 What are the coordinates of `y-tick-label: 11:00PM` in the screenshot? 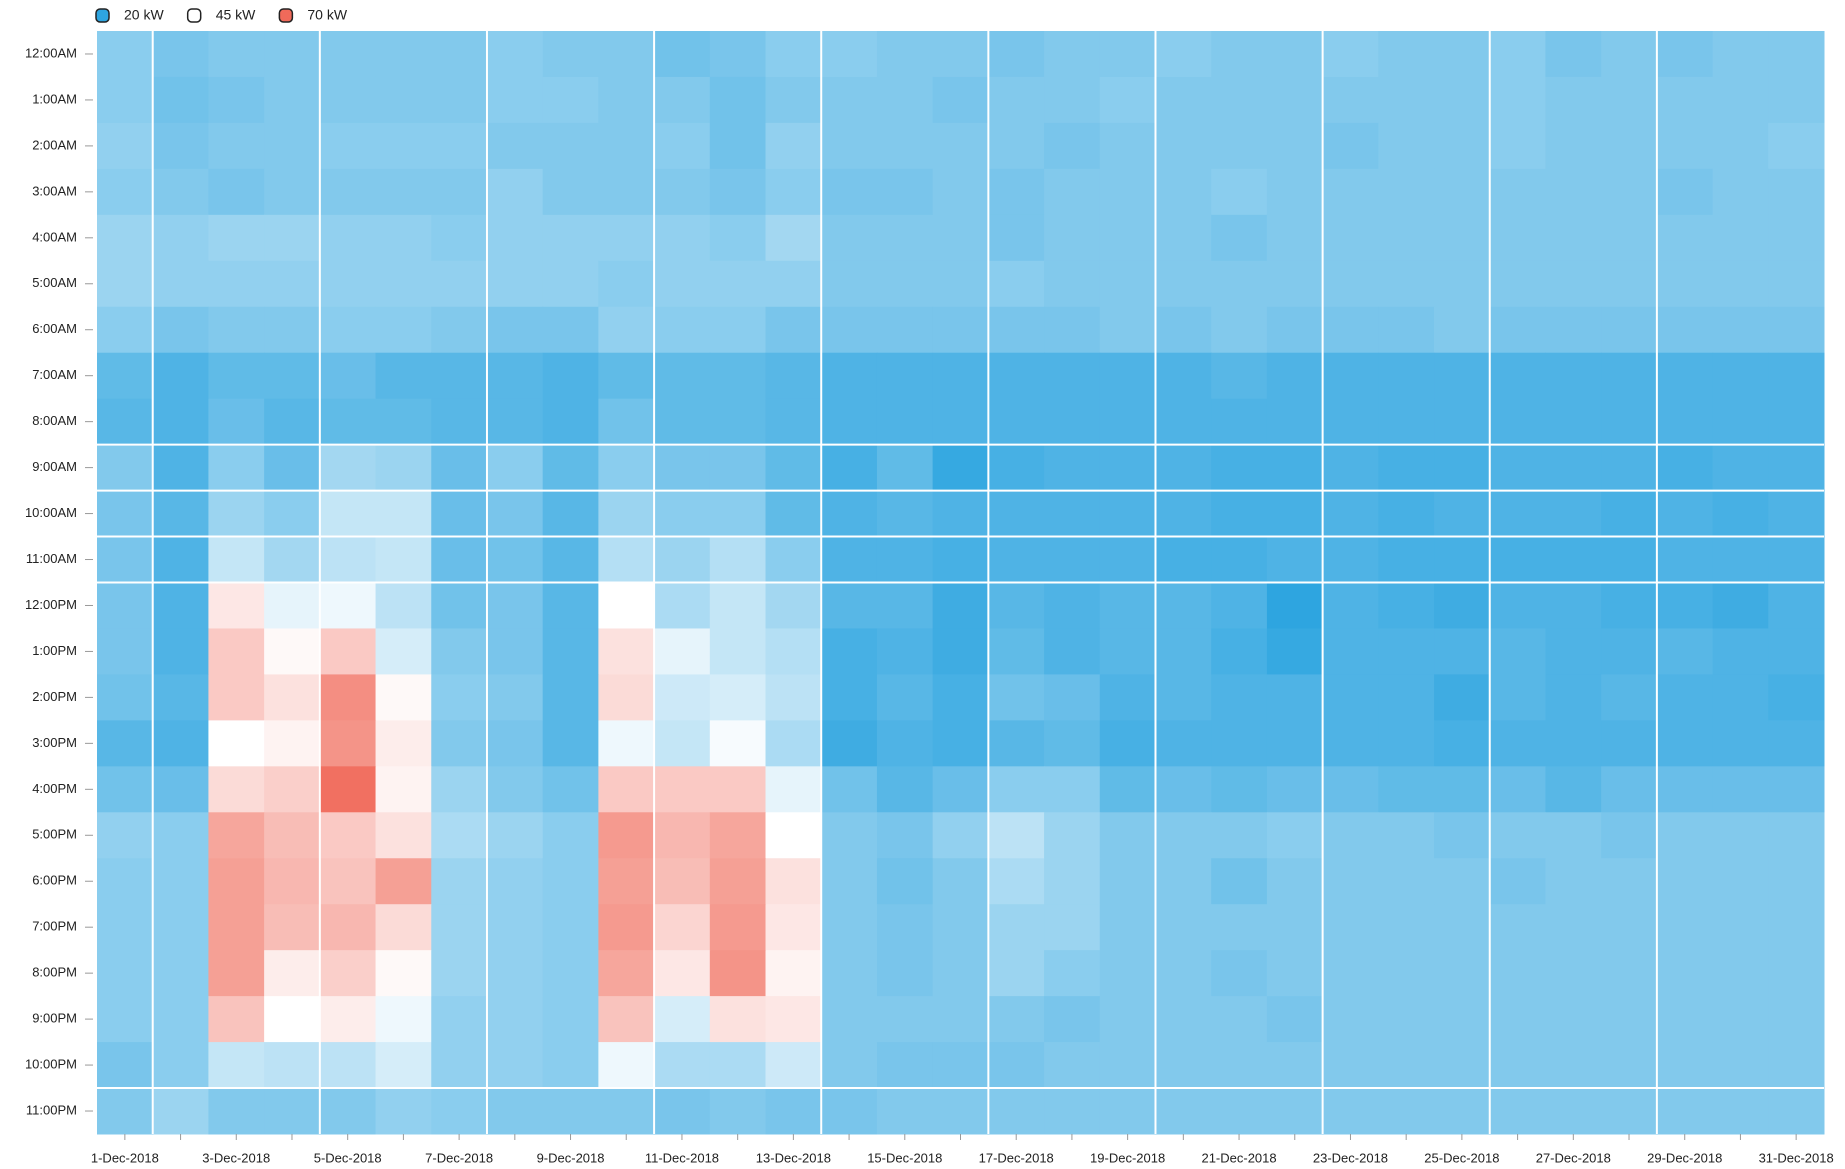 It's located at (51, 1109).